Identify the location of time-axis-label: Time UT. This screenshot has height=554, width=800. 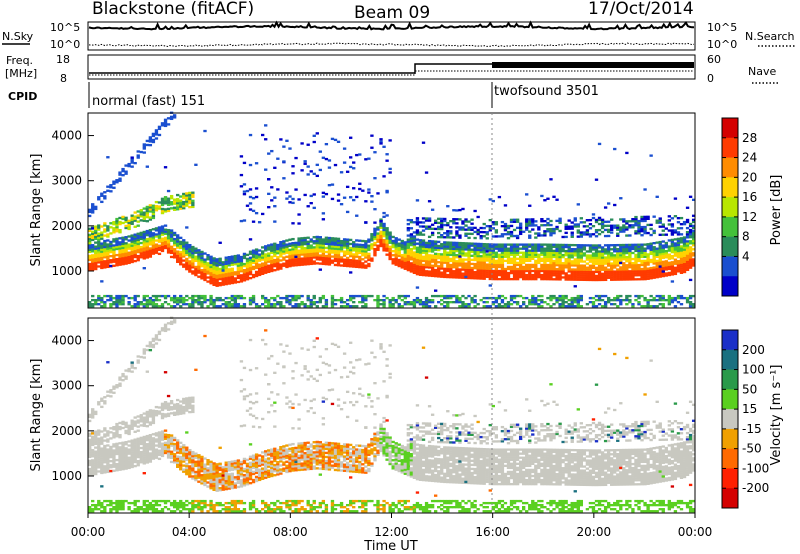
(390, 546).